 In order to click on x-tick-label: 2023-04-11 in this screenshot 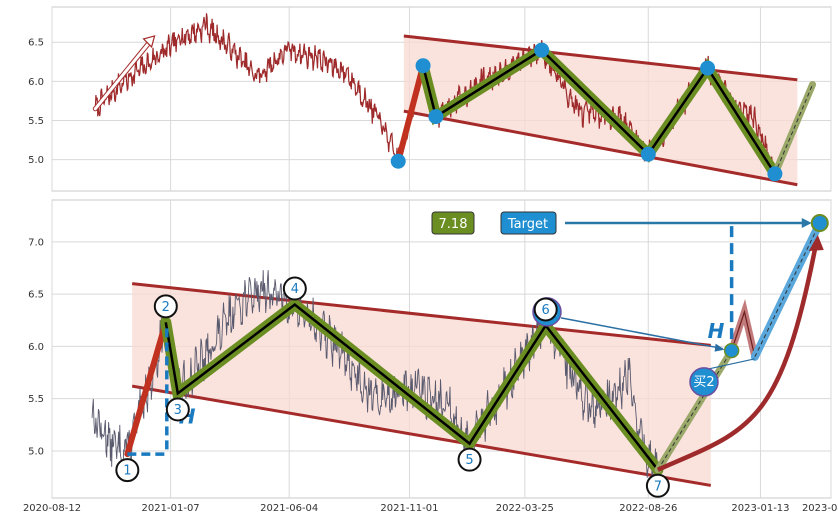, I will do `click(820, 508)`.